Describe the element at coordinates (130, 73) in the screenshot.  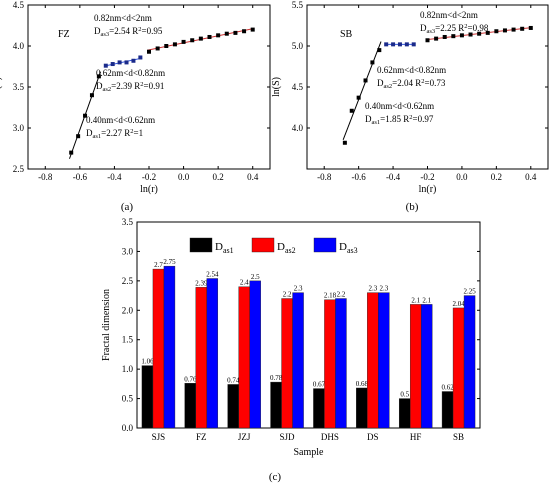
I see `range-label: 0.62nm<d<0.82nm` at that location.